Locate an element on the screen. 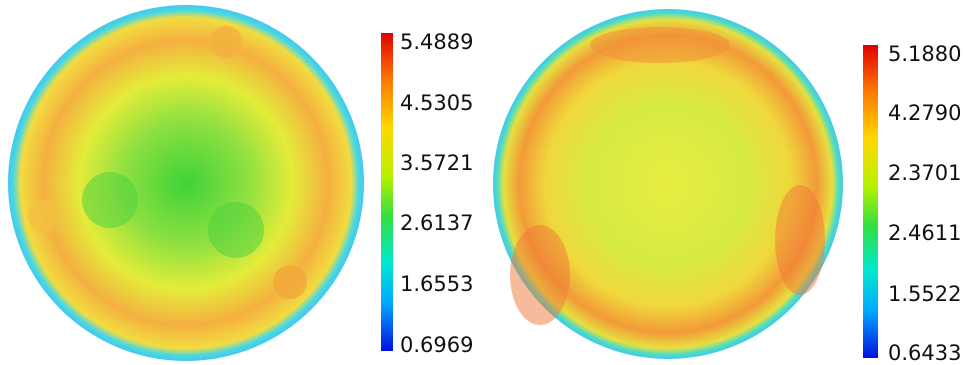 The height and width of the screenshot is (365, 964). colorbar-label: 4.2790 is located at coordinates (924, 113).